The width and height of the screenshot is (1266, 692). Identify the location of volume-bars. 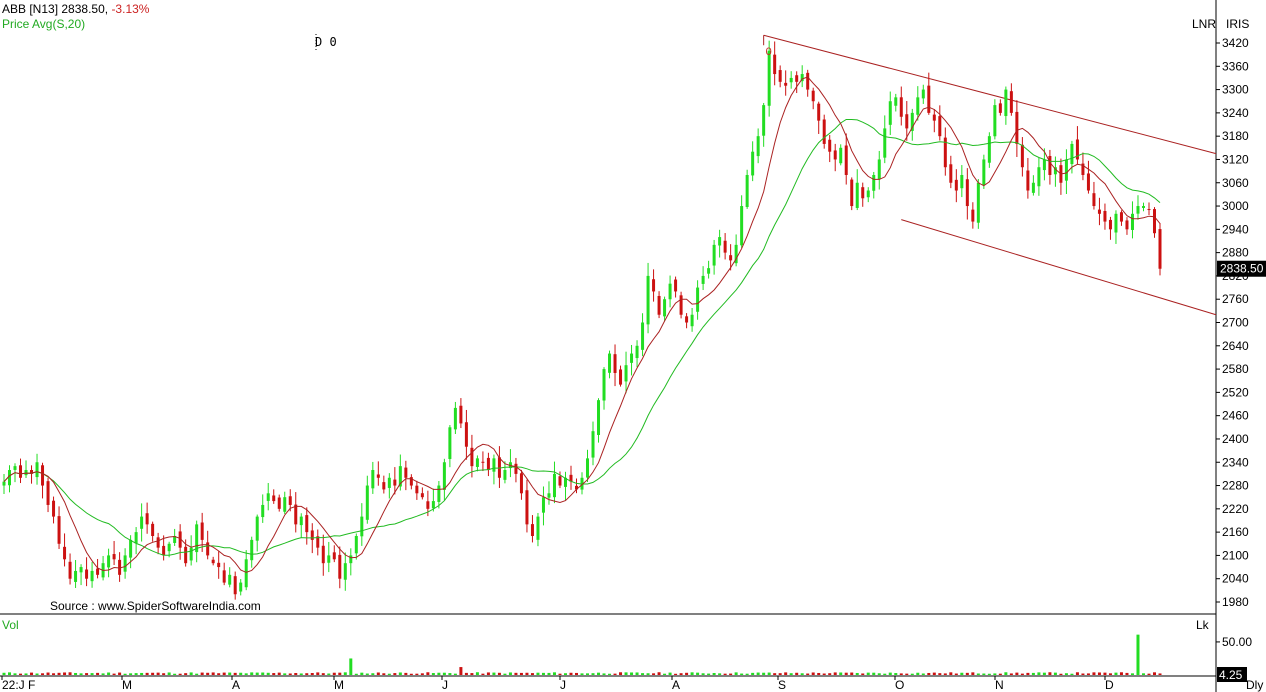
(582, 654).